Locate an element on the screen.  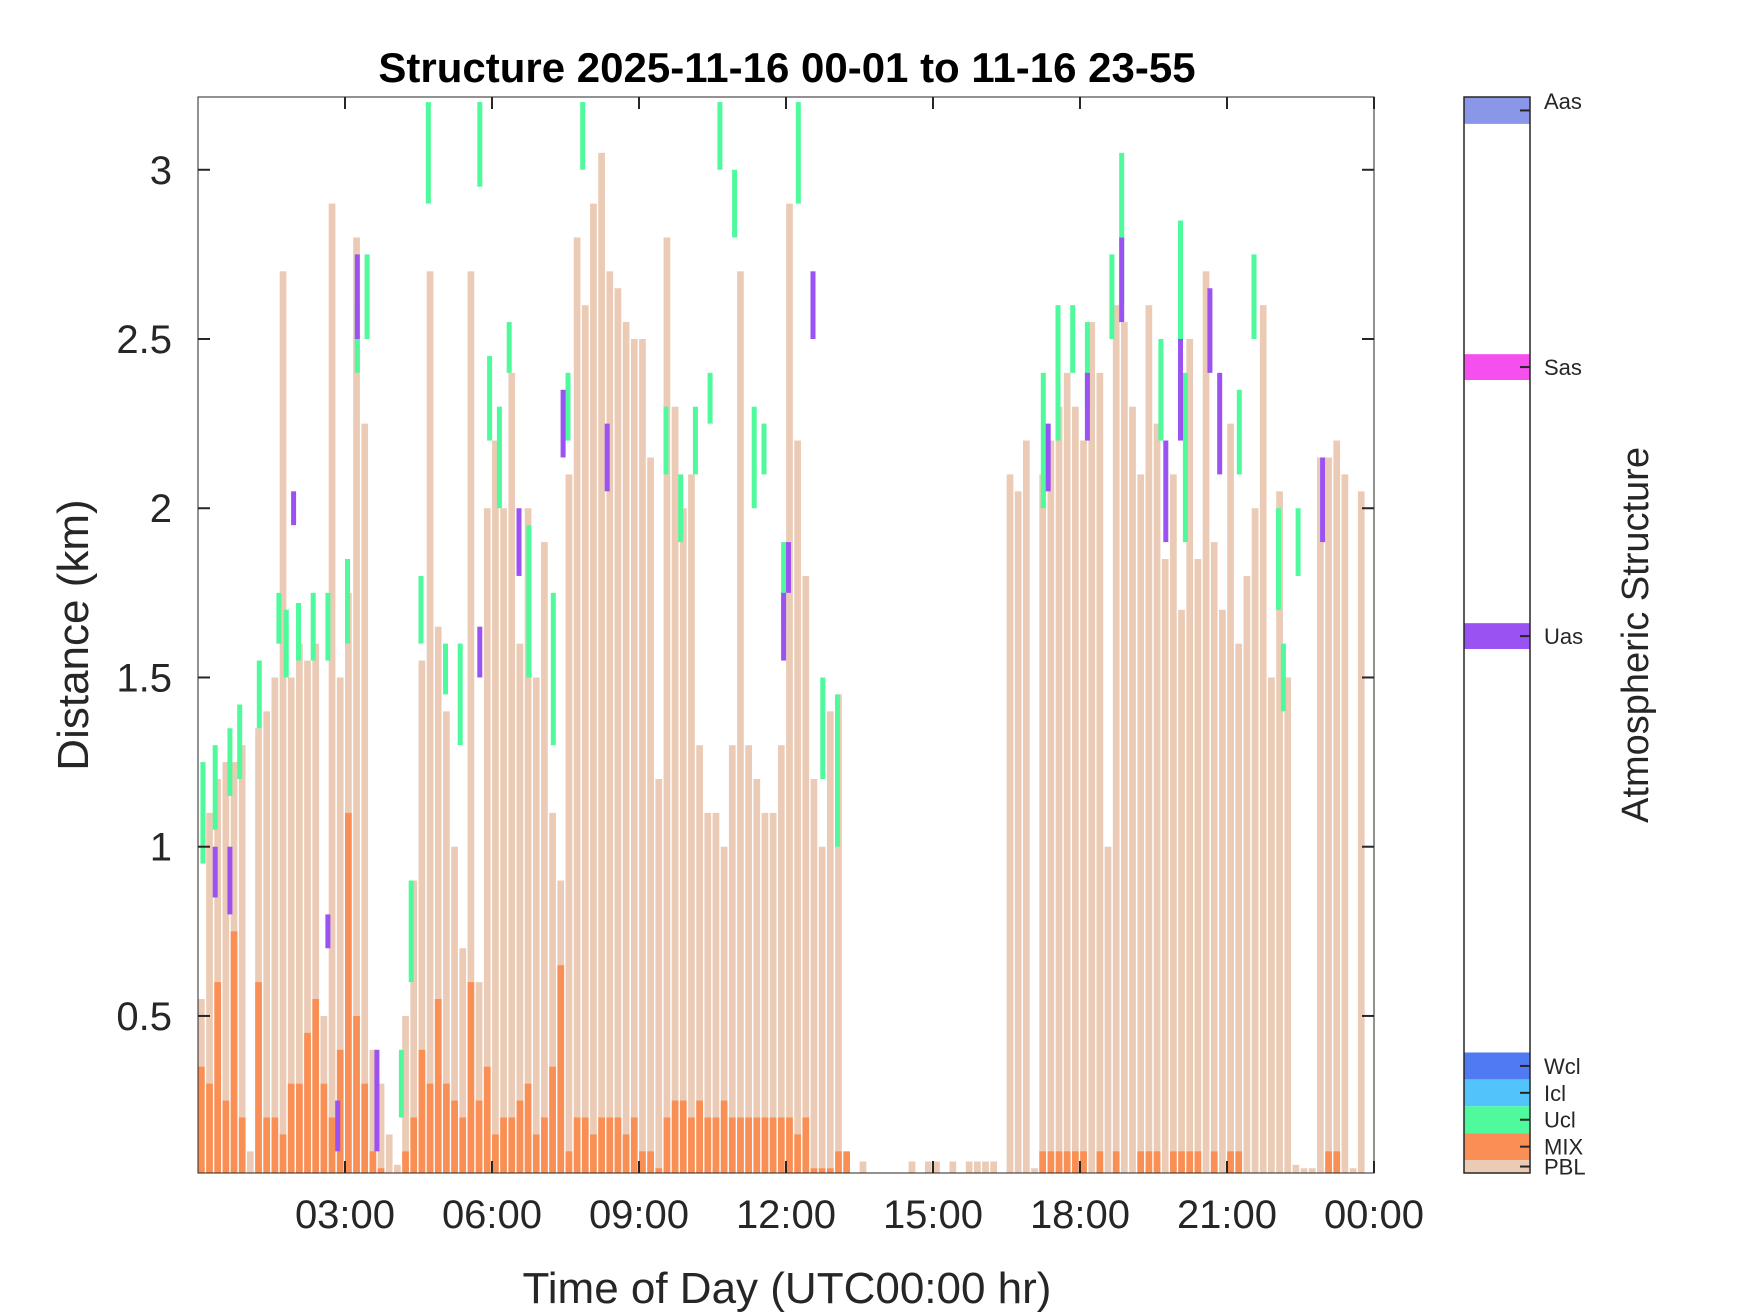
colorbar-label-mix: MIX is located at coordinates (1563, 1147).